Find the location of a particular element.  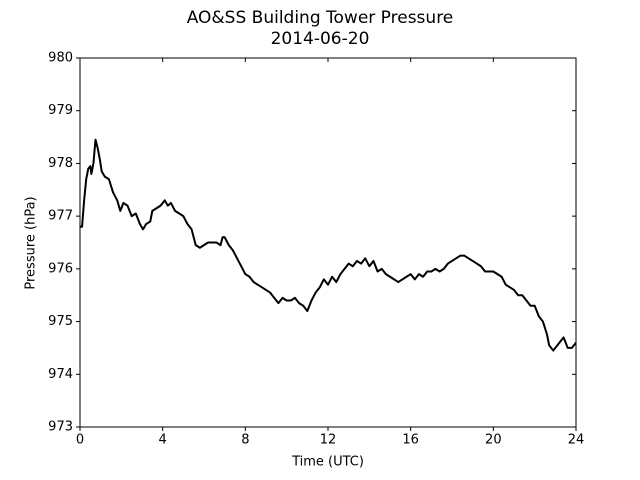

y-tick-label: 979 is located at coordinates (60, 110).